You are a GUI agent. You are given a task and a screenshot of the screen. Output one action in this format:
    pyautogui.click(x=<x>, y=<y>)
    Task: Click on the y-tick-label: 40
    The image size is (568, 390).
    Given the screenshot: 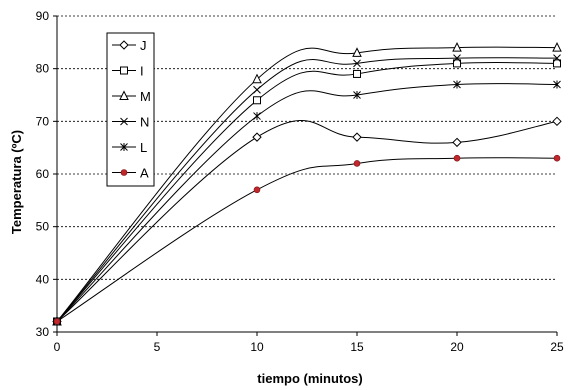 What is the action you would take?
    pyautogui.click(x=43, y=279)
    